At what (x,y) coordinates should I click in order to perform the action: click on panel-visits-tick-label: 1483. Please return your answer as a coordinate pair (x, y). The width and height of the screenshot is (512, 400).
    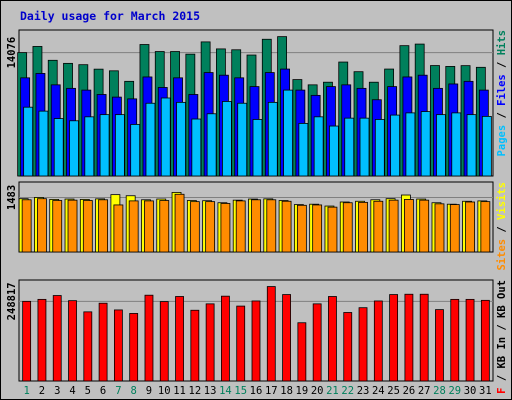
    Looking at the image, I should click on (12, 197).